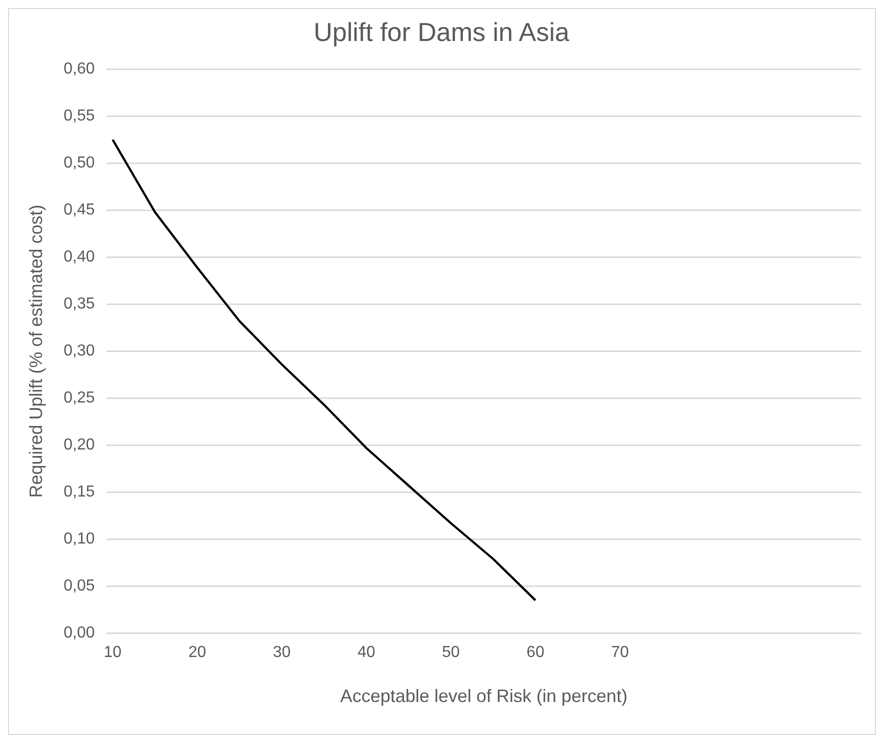  Describe the element at coordinates (79, 445) in the screenshot. I see `y-tick-label: 0,20` at that location.